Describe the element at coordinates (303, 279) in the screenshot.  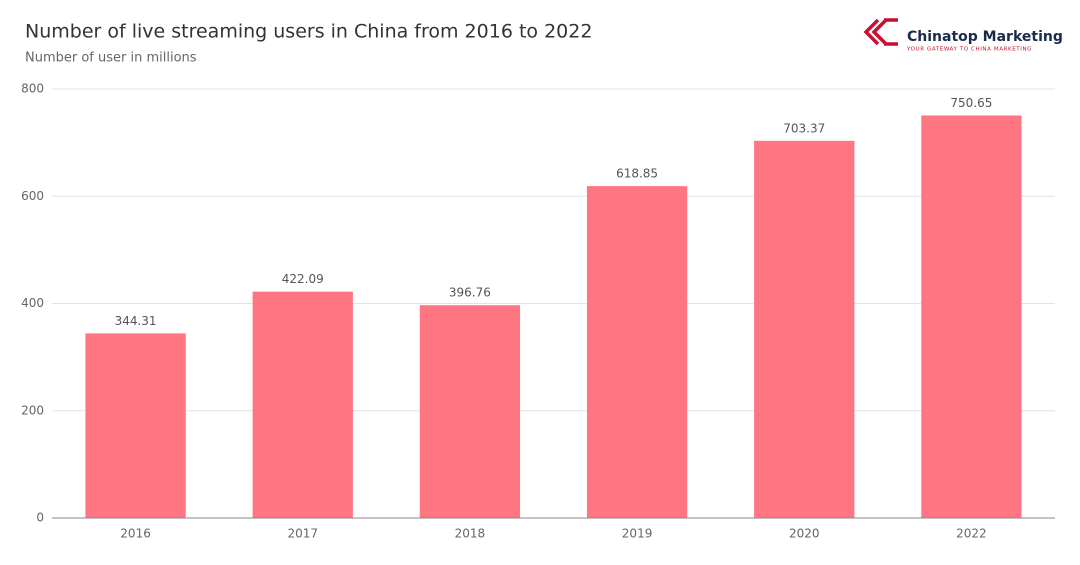
I see `value-label: 422.09` at that location.